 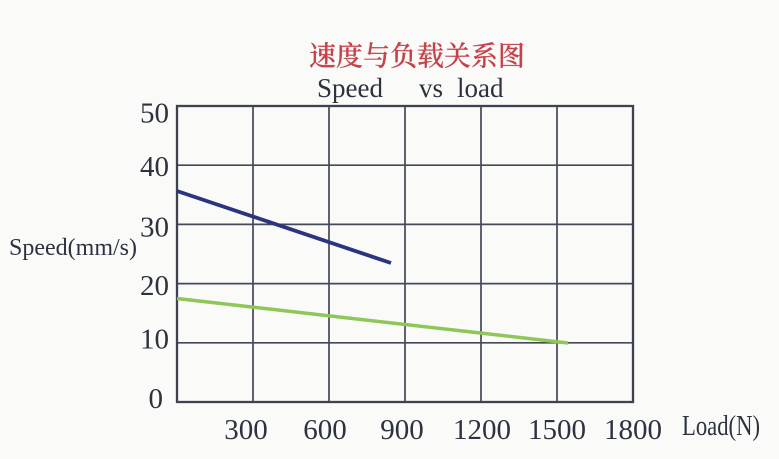 I want to click on svg-text: vs, so click(x=431, y=88).